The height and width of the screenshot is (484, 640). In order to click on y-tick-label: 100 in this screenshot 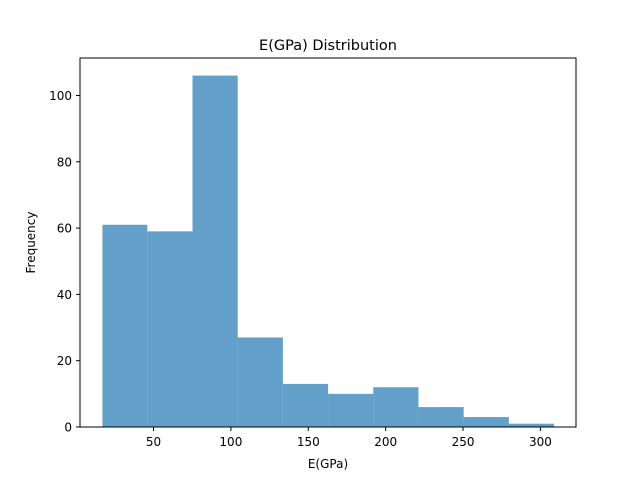, I will do `click(60, 96)`.